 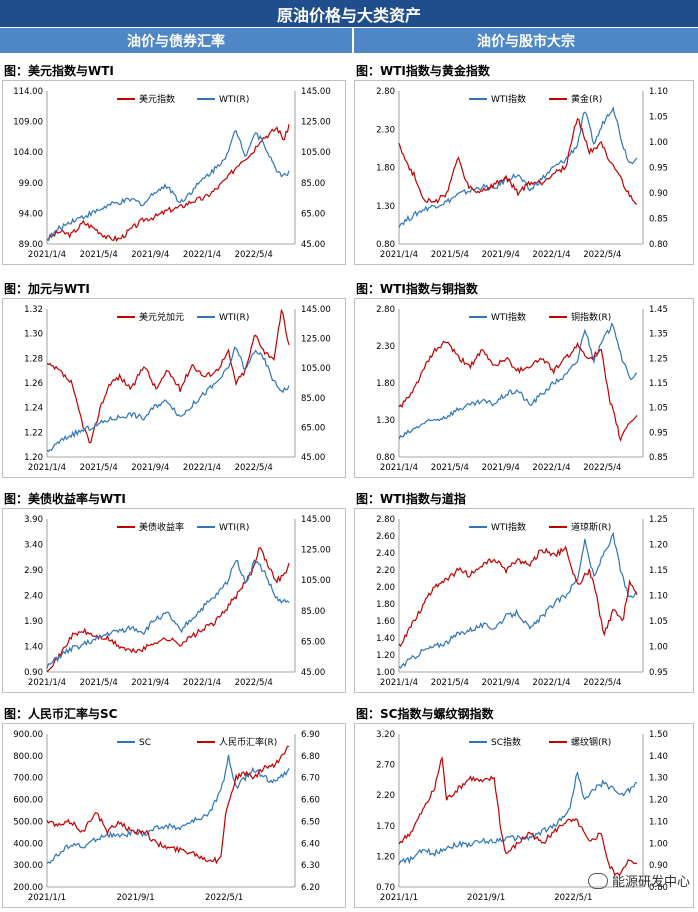 I want to click on y-left-tick-label: 3.20, so click(x=385, y=735).